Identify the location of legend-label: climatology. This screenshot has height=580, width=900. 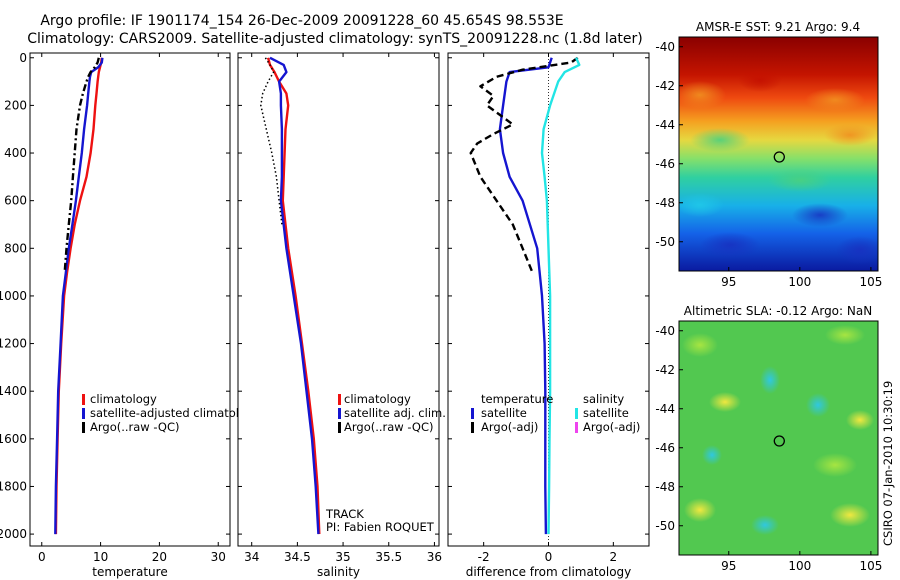
(123, 399).